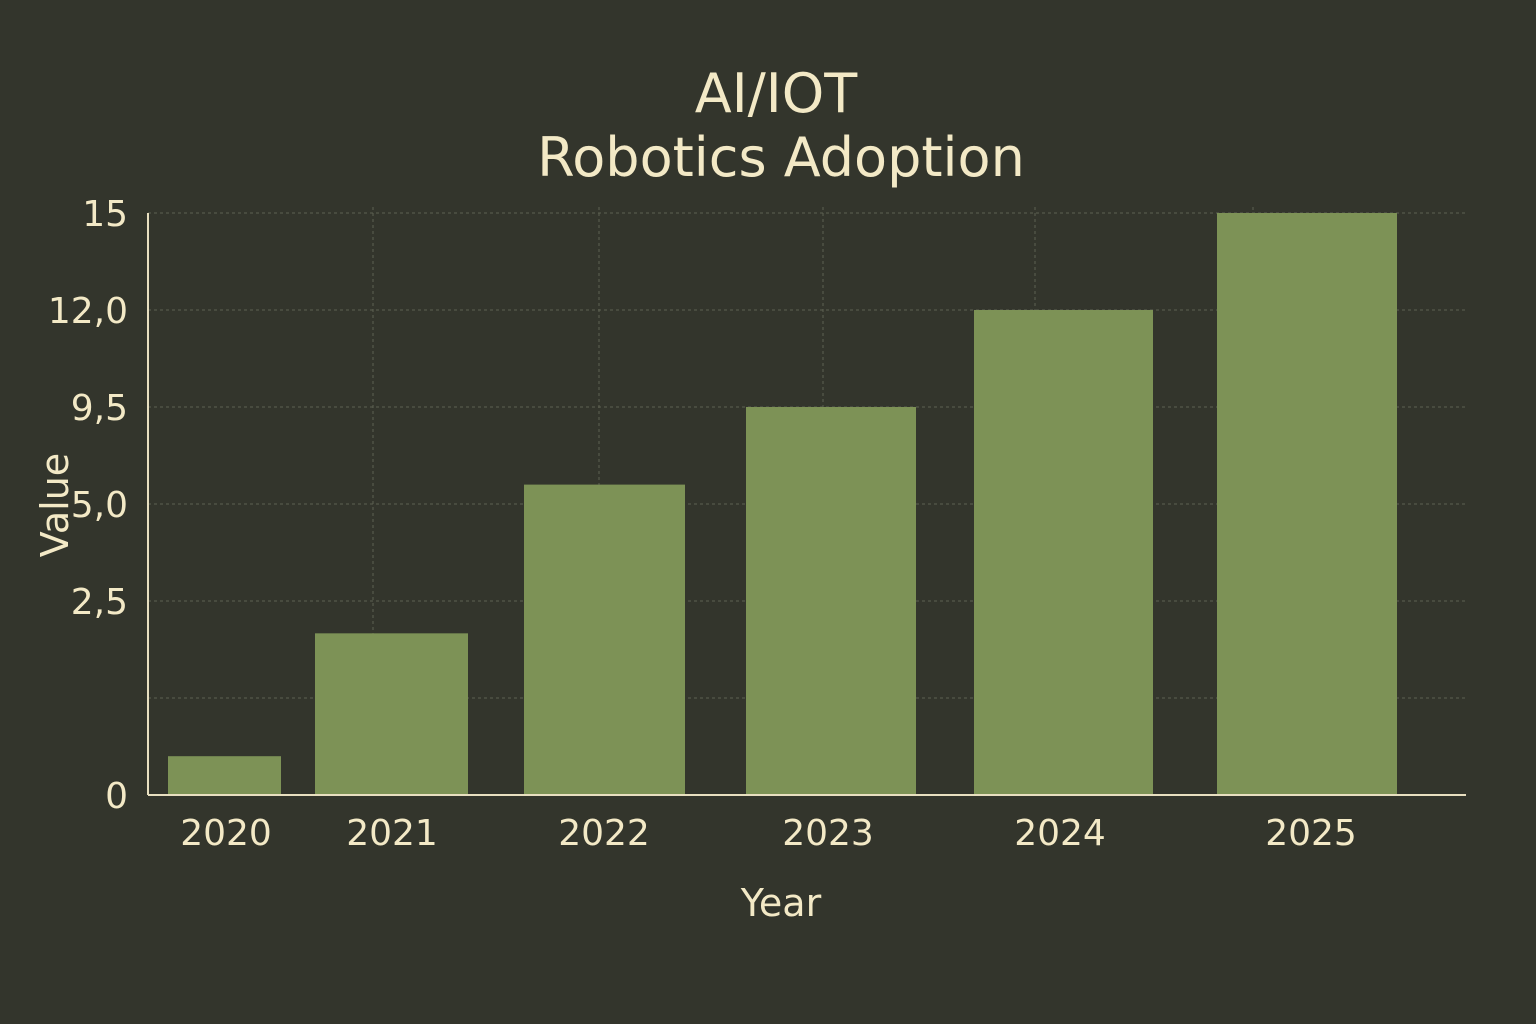 This screenshot has height=1024, width=1536. What do you see at coordinates (828, 833) in the screenshot?
I see `x-tick-label: 2023` at bounding box center [828, 833].